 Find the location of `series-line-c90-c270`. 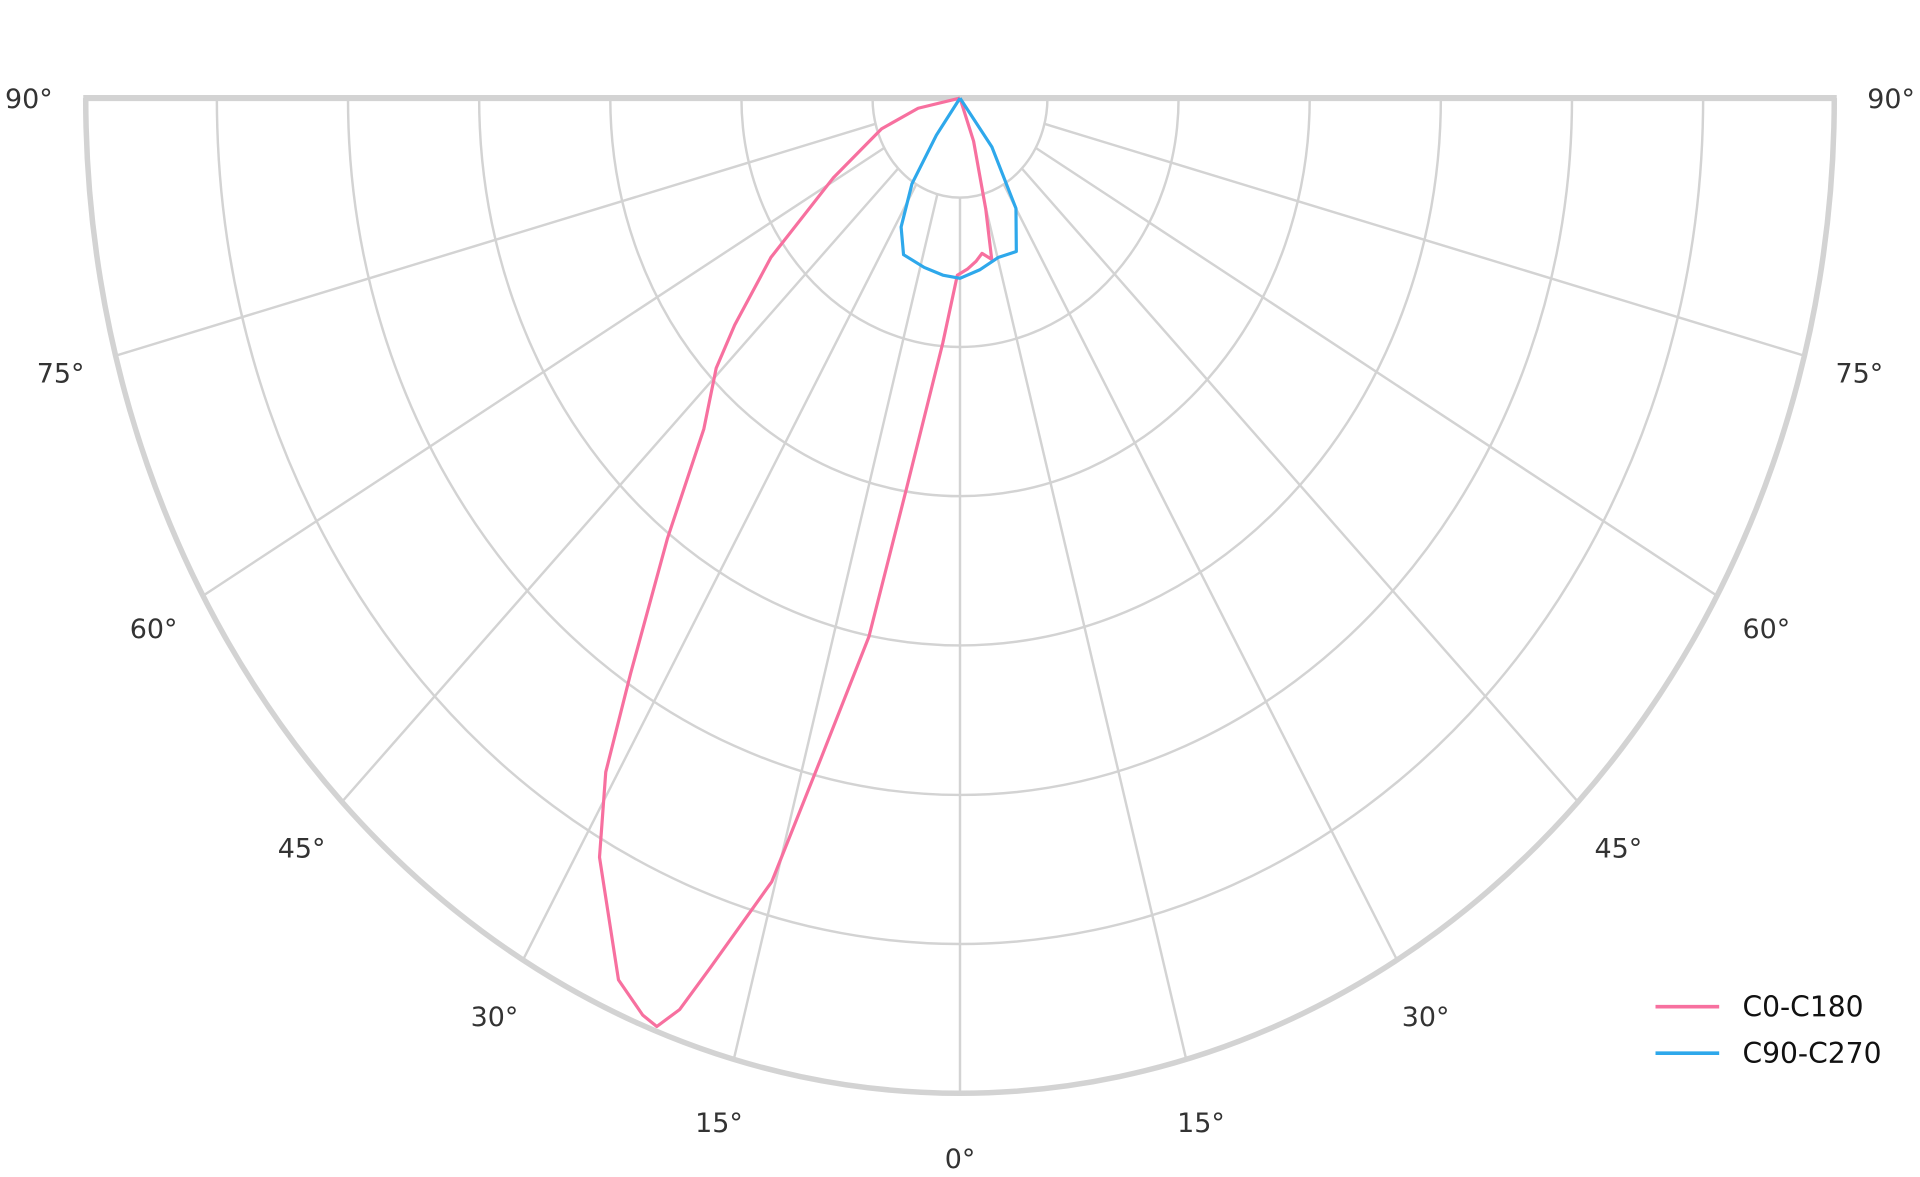

series-line-c90-c270 is located at coordinates (958, 188).